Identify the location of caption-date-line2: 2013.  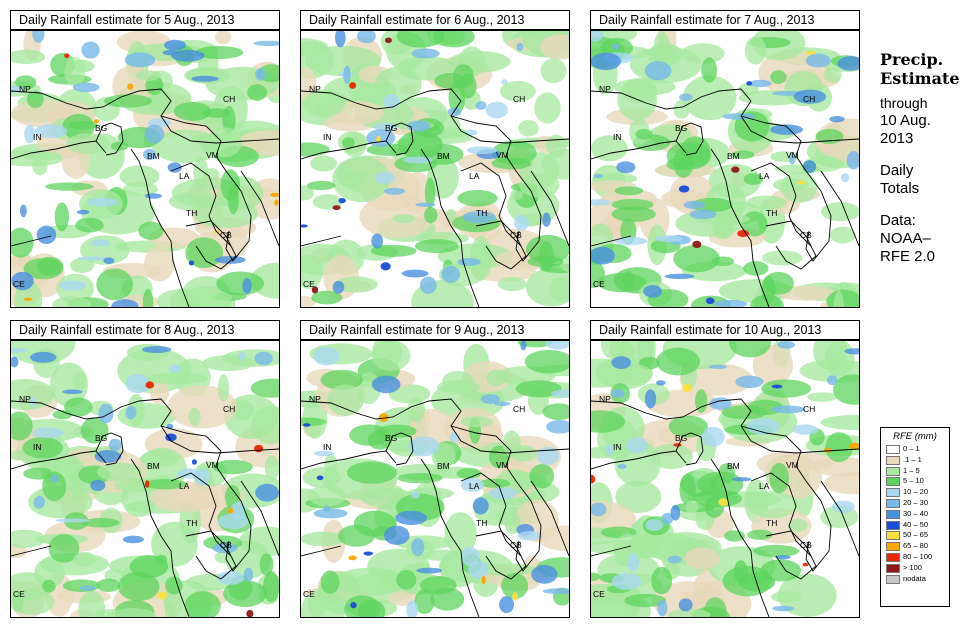
(897, 138).